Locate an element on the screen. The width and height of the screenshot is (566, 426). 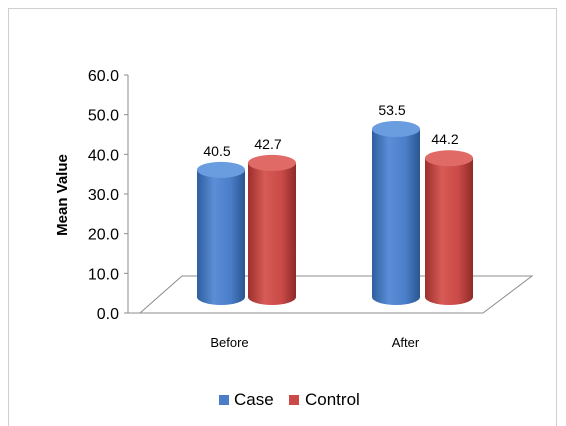
legend: Case Control is located at coordinates (289, 399).